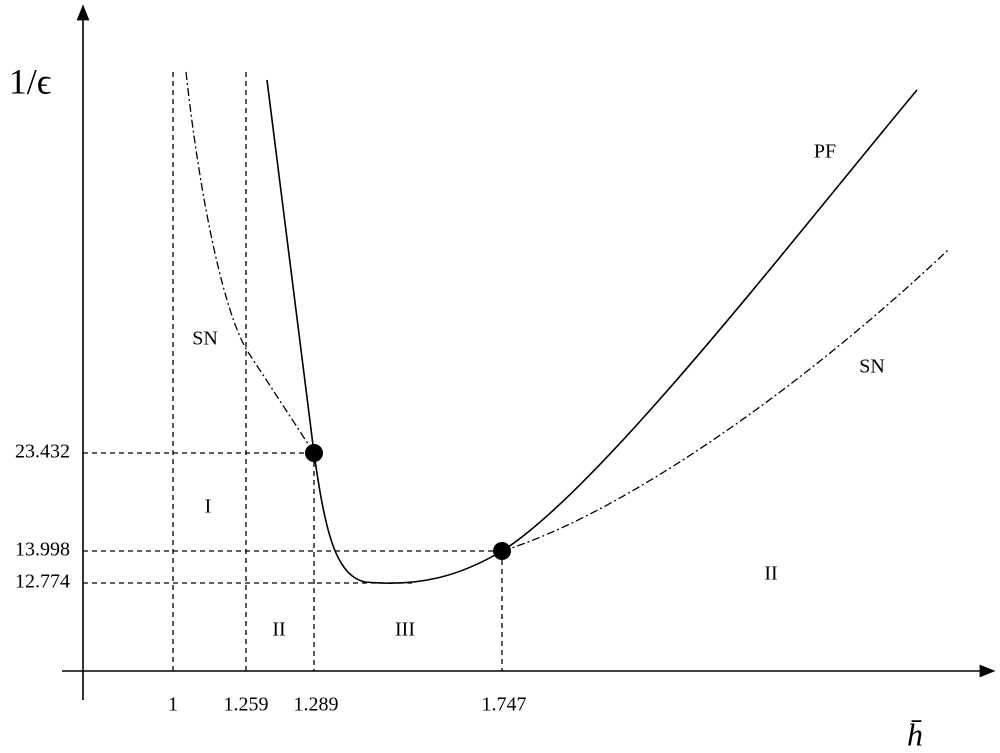 This screenshot has height=753, width=1000. Describe the element at coordinates (173, 705) in the screenshot. I see `x-tick-label: 1` at that location.